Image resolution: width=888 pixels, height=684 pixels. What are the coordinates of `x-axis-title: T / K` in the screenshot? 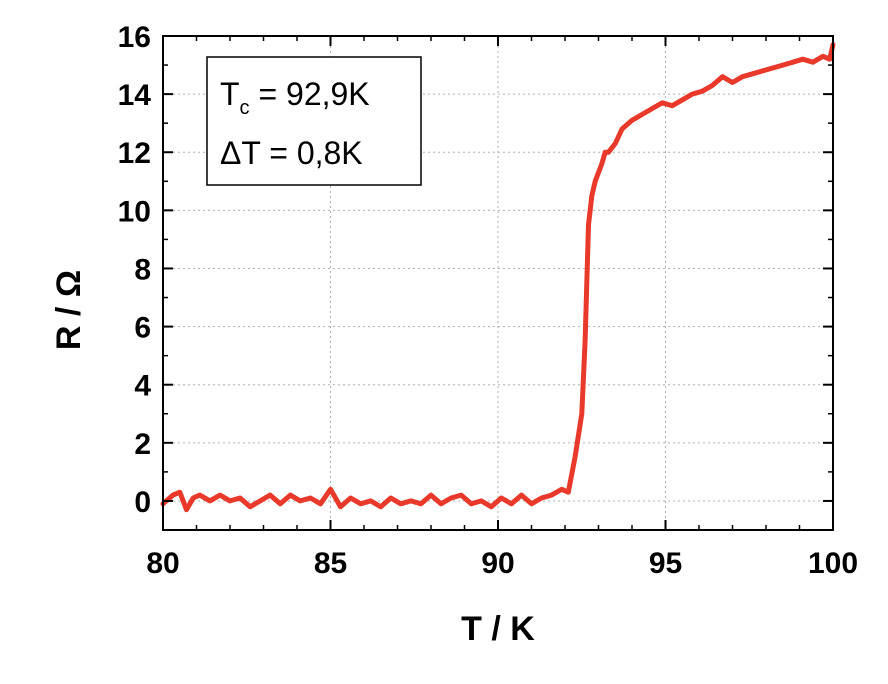 It's located at (498, 629).